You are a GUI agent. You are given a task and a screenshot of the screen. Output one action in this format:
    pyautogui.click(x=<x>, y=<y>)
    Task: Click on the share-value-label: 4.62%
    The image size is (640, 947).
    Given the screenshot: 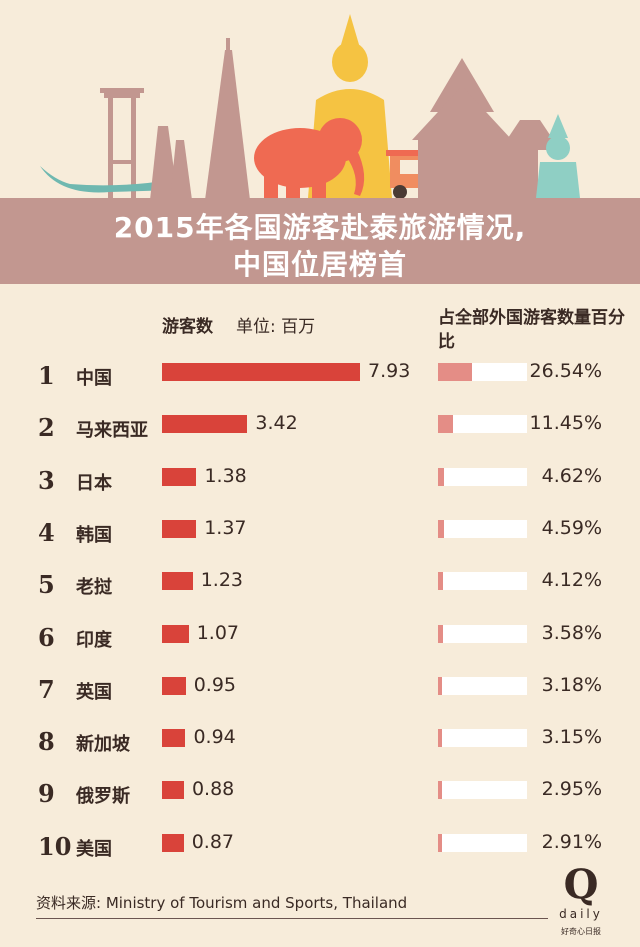 What is the action you would take?
    pyautogui.click(x=571, y=475)
    